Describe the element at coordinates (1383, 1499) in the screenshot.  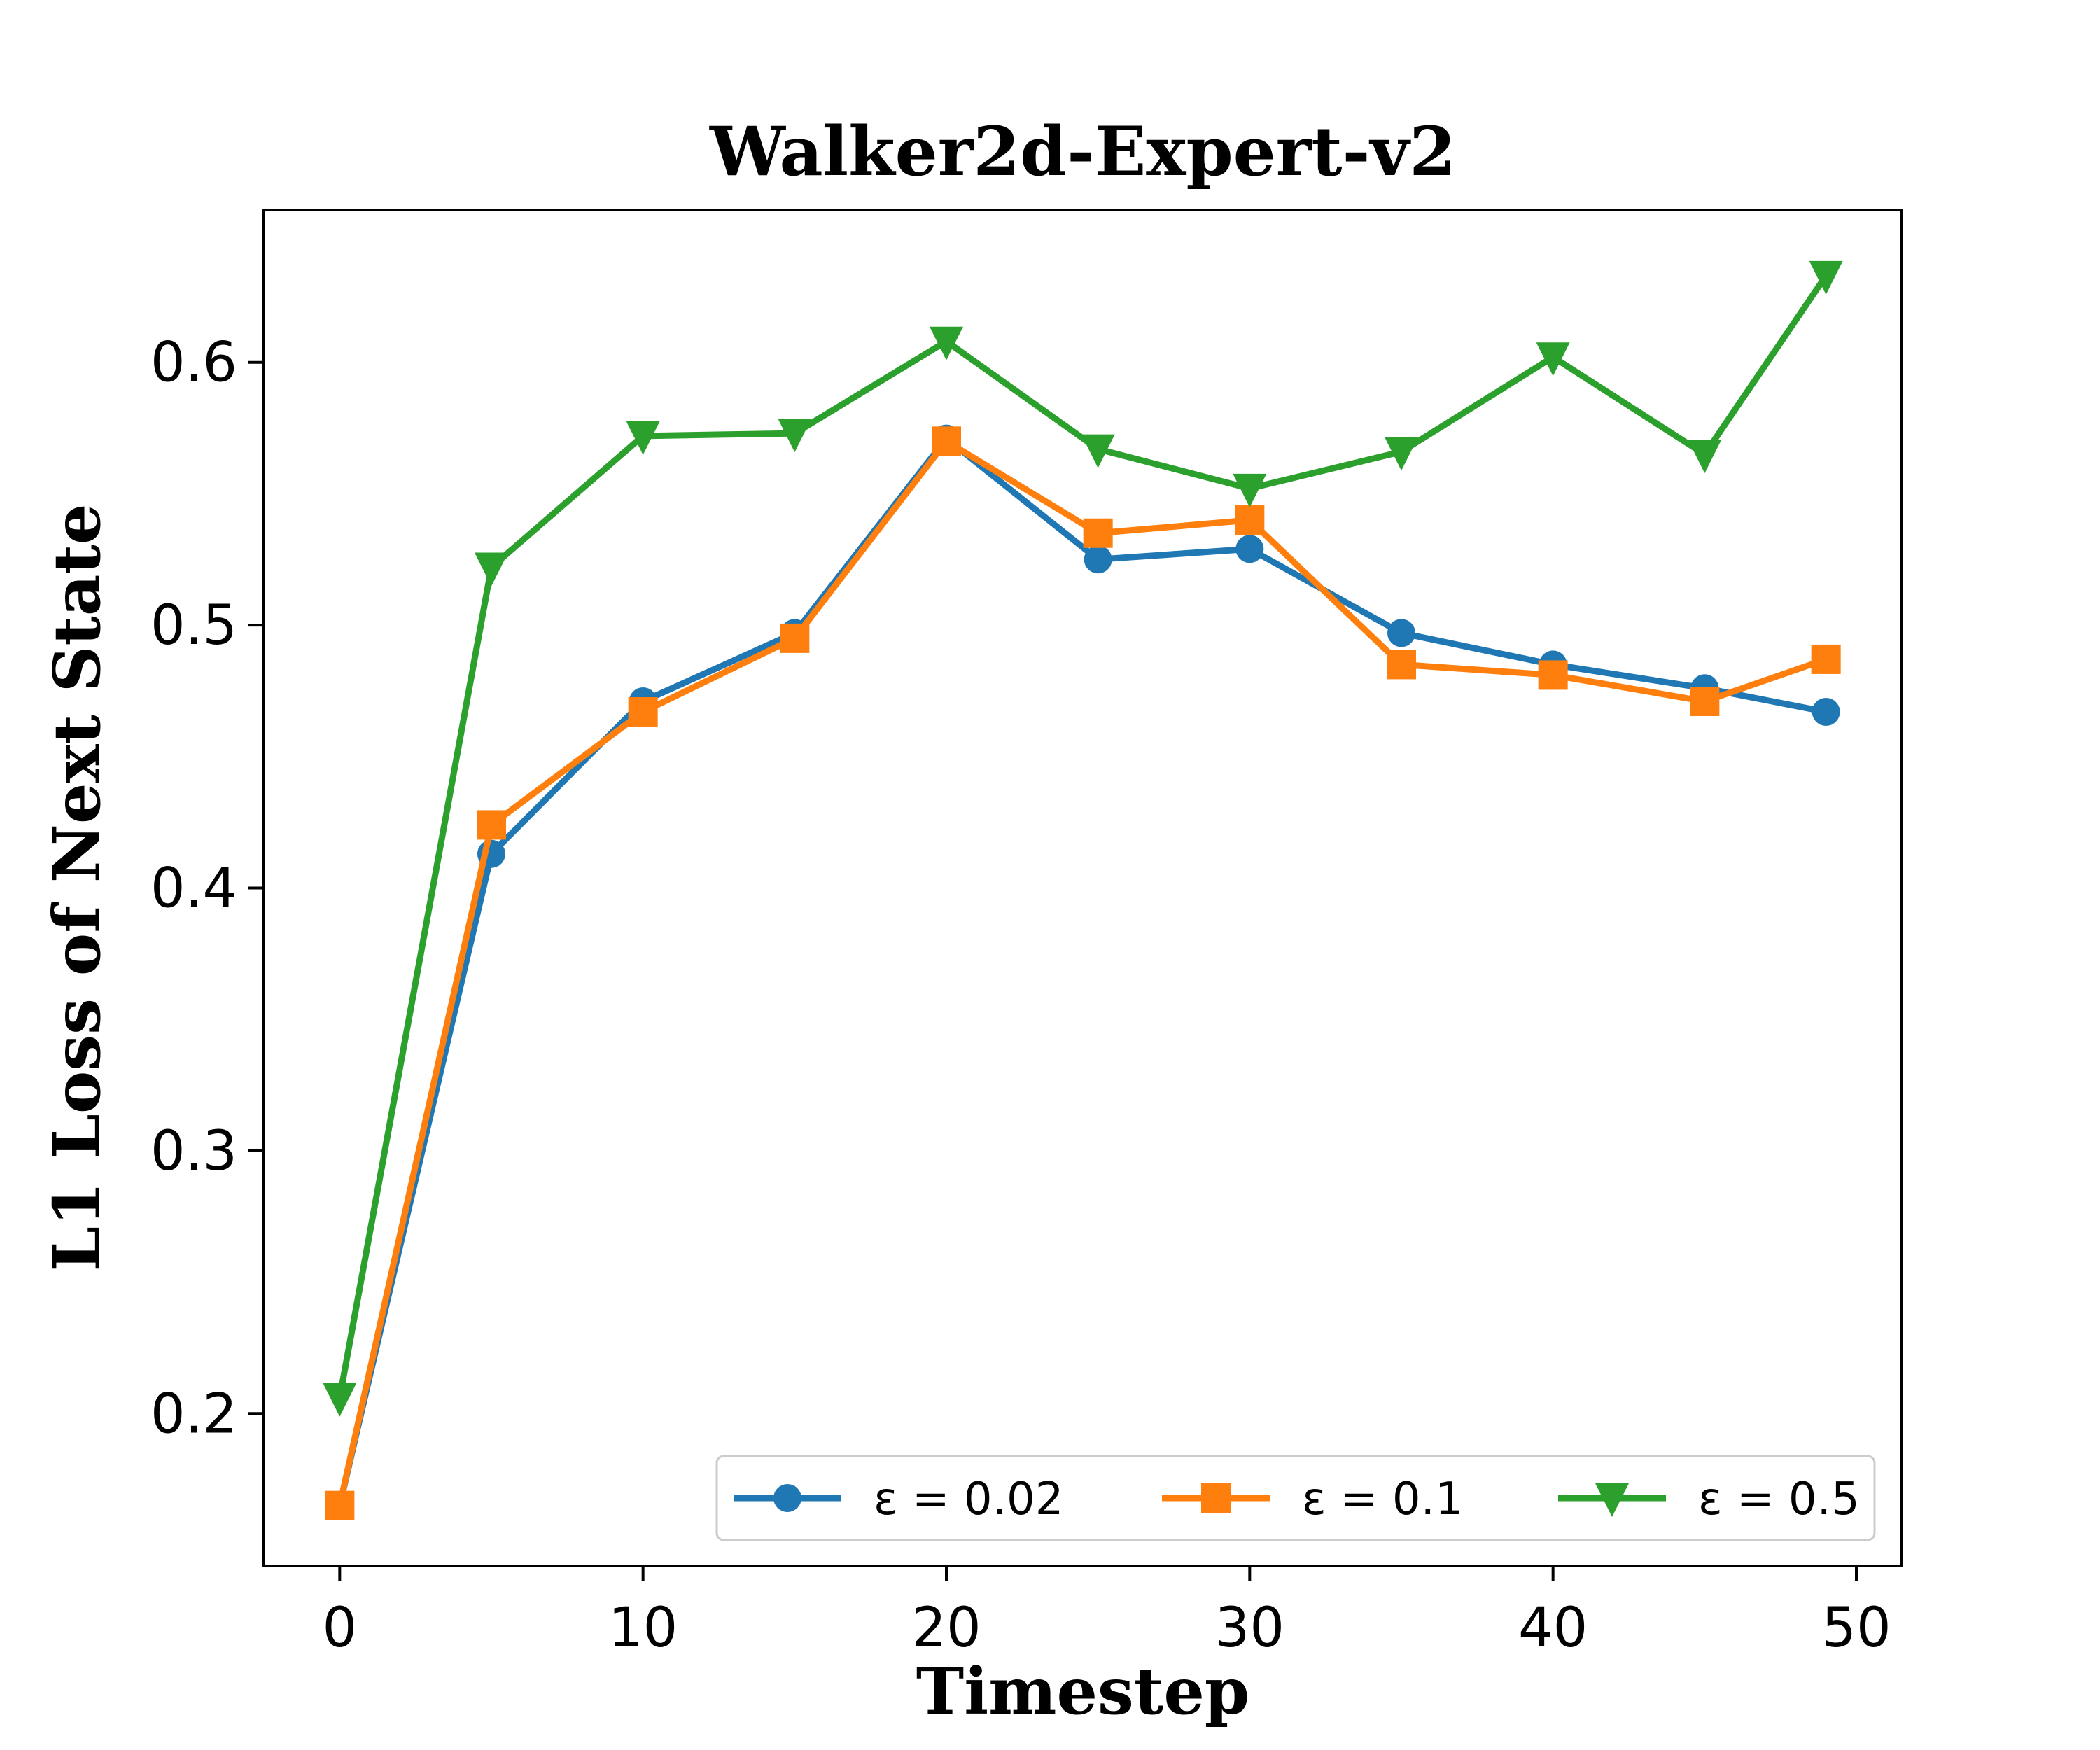
I see `legend-label: ε = 0.1` at that location.